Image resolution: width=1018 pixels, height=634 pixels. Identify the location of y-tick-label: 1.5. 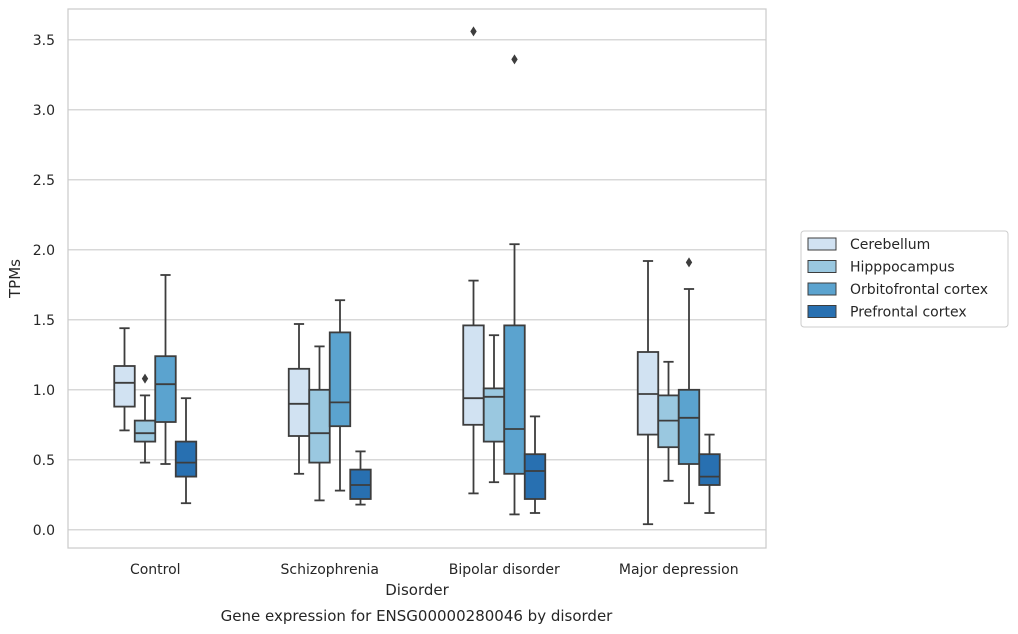
(44, 321).